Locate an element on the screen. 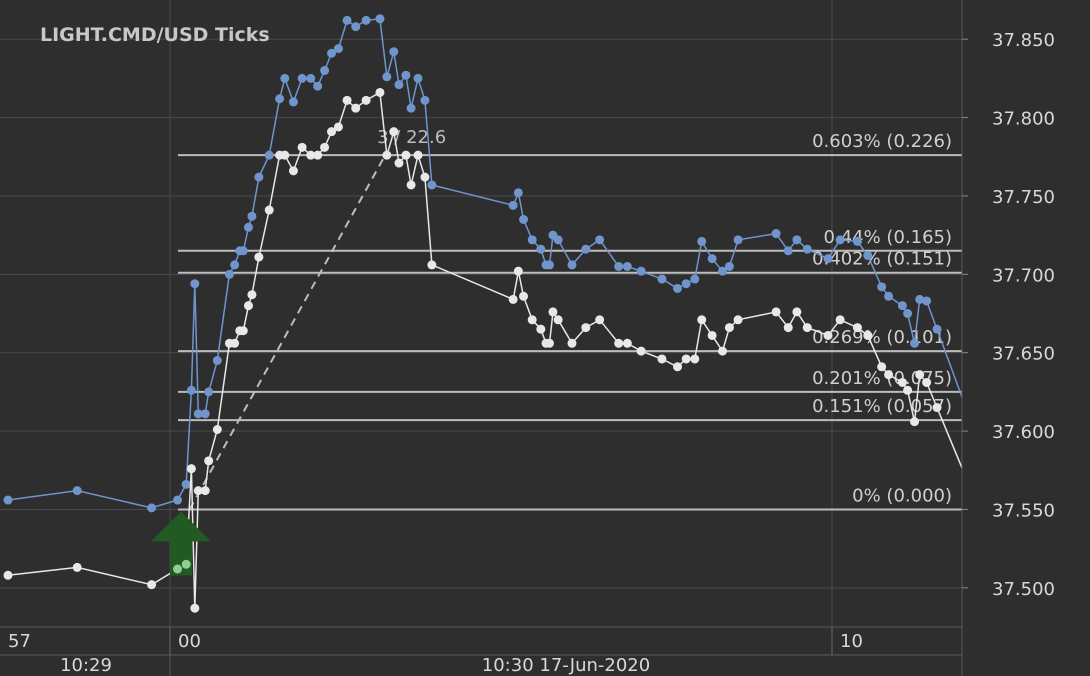 Image resolution: width=1090 pixels, height=676 pixels. y-tick-label: 37.550 is located at coordinates (1023, 510).